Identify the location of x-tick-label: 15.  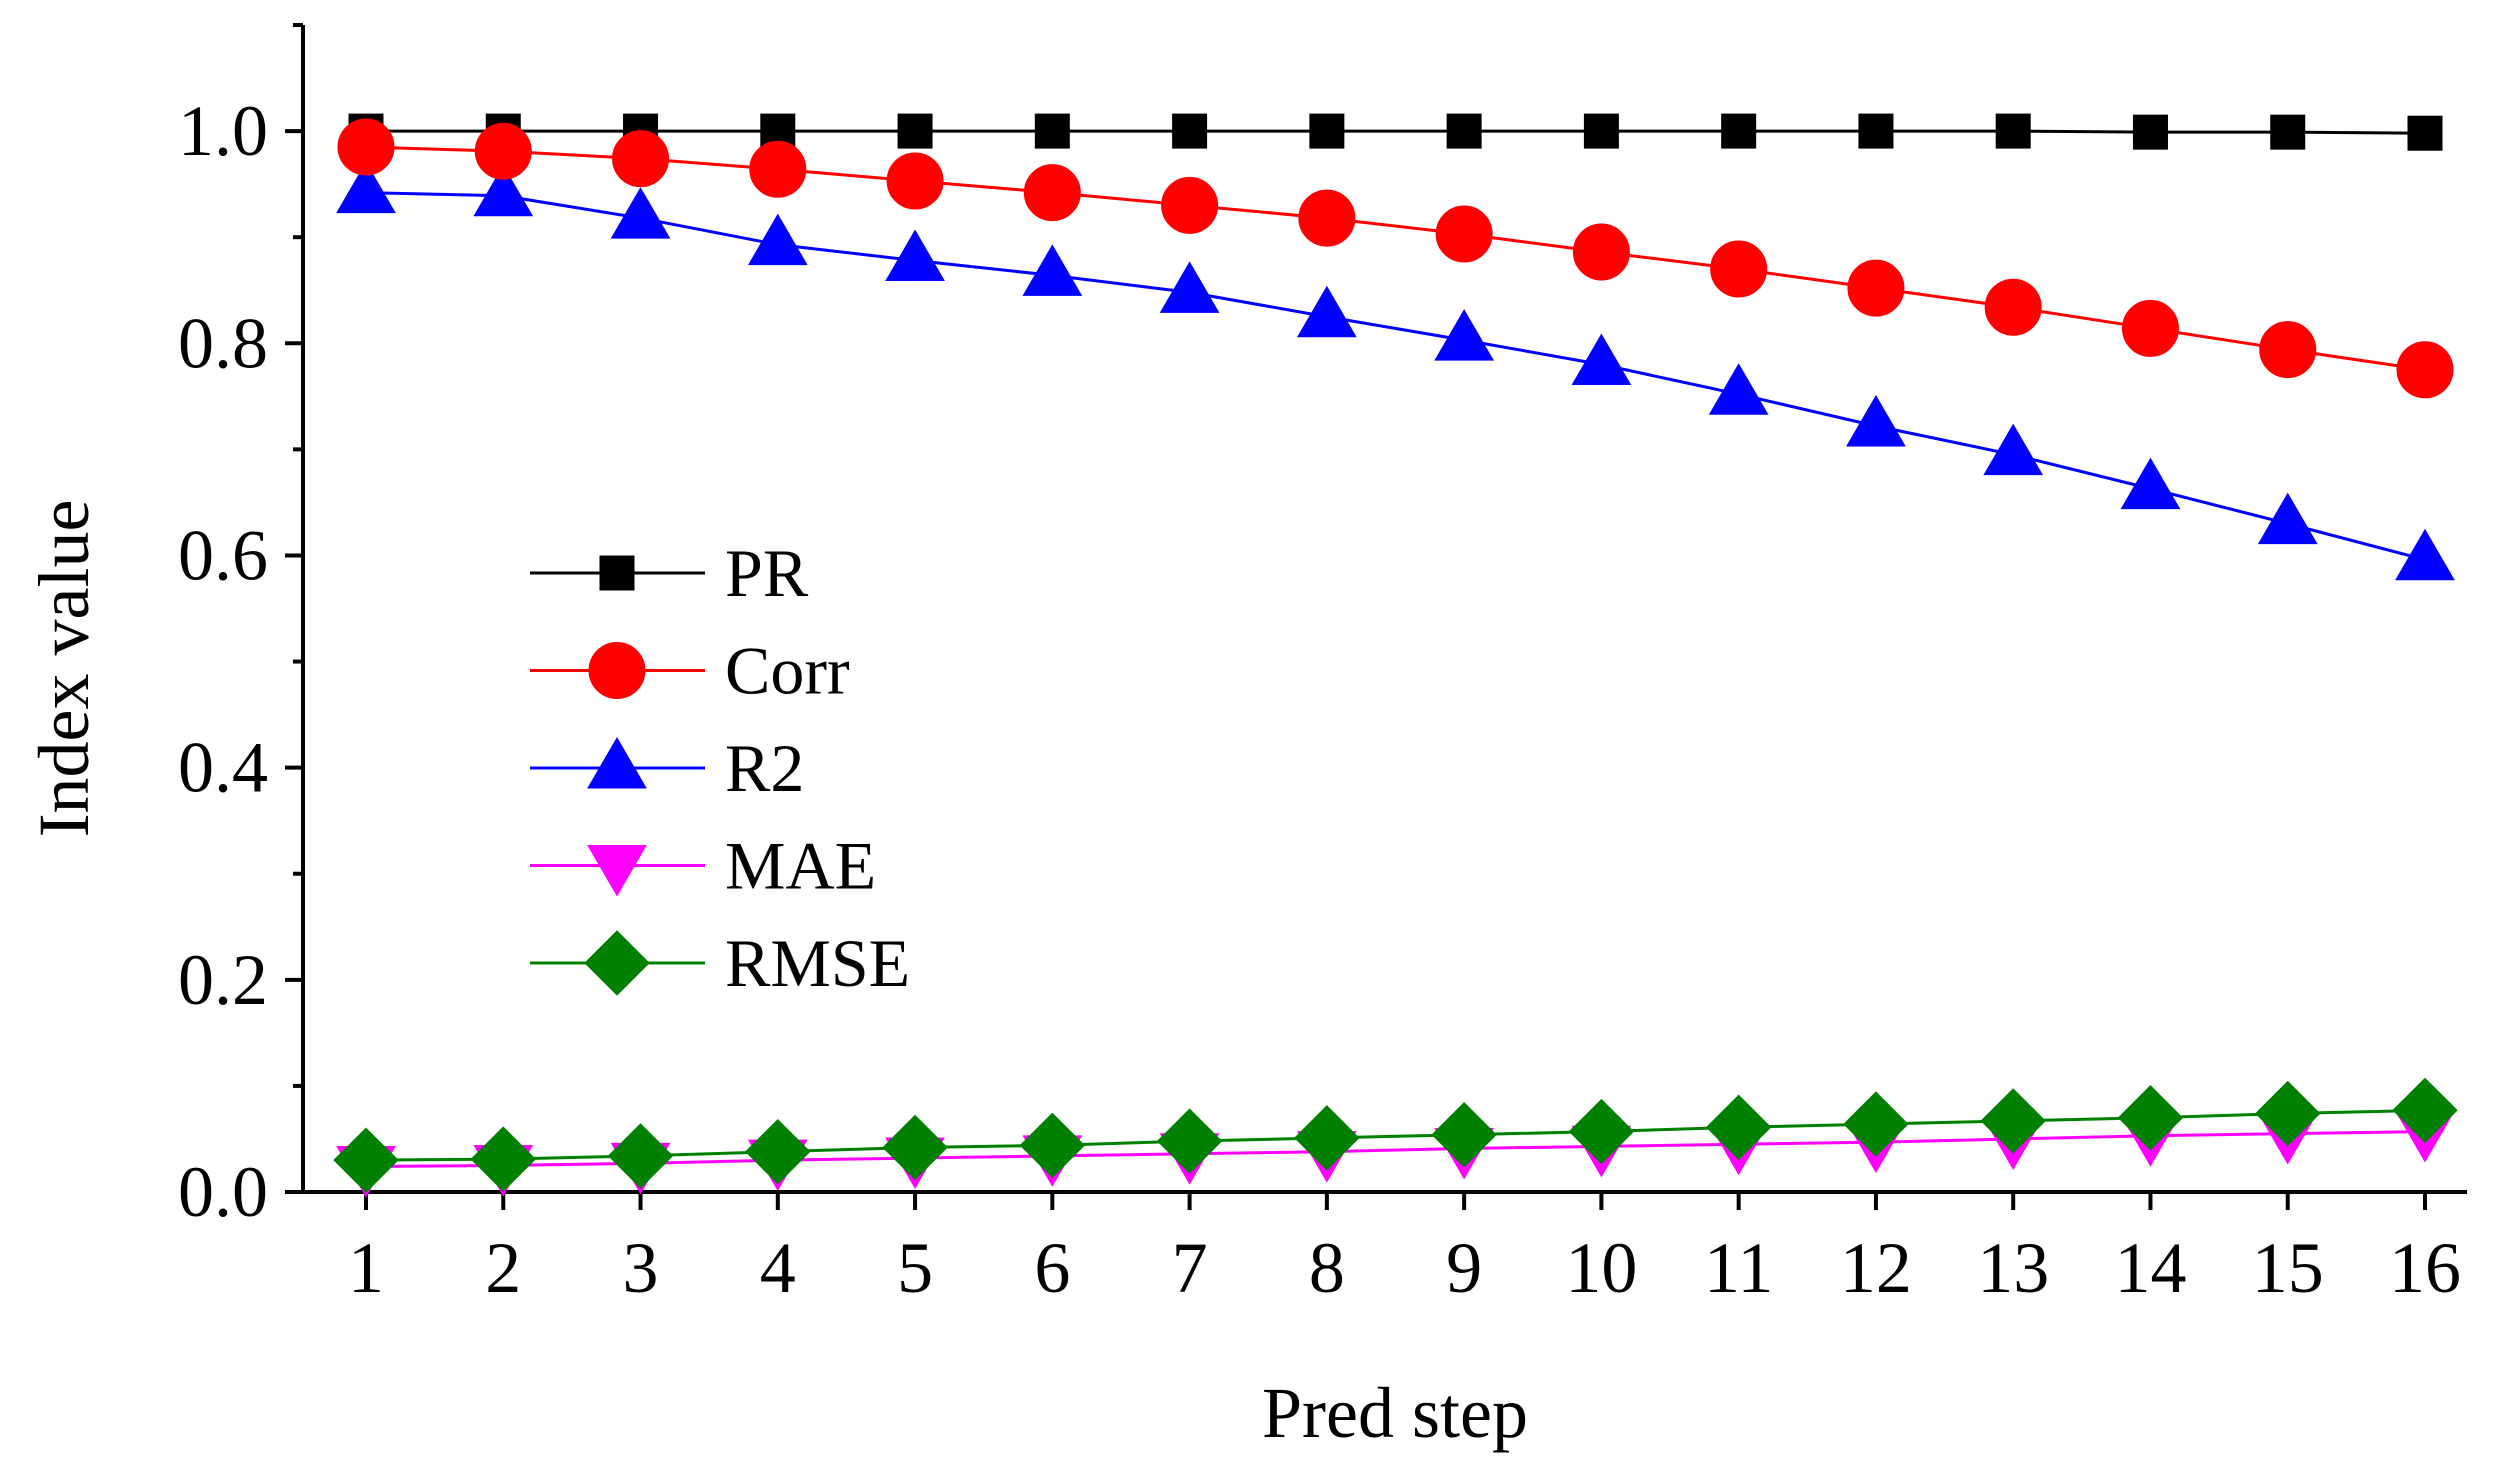
(2288, 1268).